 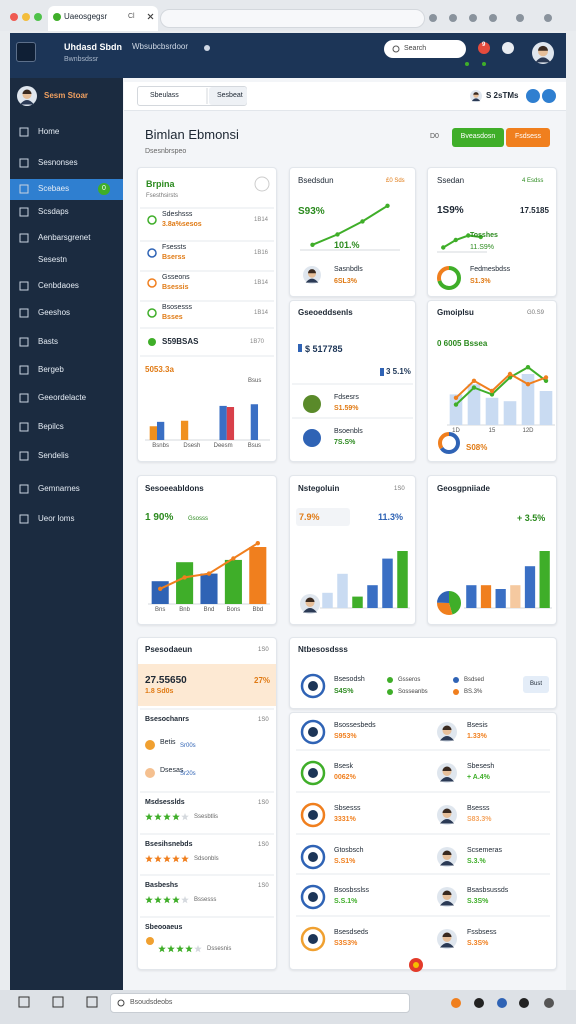 I want to click on label: S4S%, so click(x=344, y=691).